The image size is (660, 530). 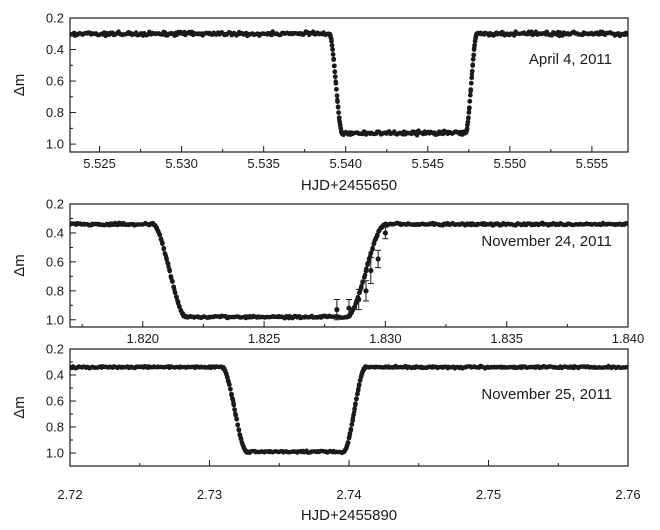 I want to click on x-tick-label: 5.525, so click(x=99, y=163).